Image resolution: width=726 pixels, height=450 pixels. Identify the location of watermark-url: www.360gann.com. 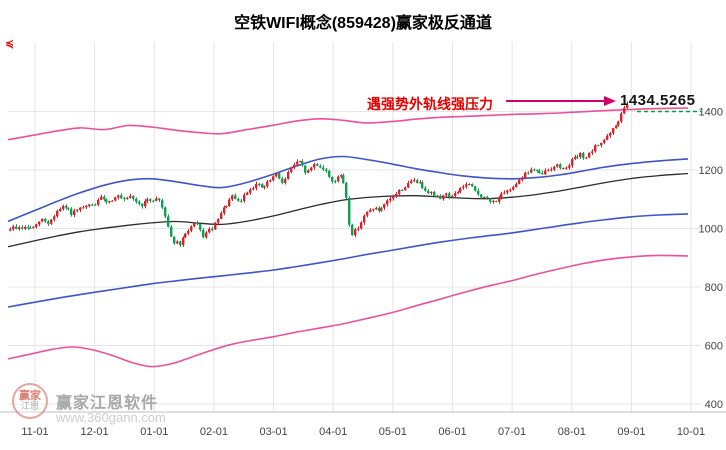
(111, 417).